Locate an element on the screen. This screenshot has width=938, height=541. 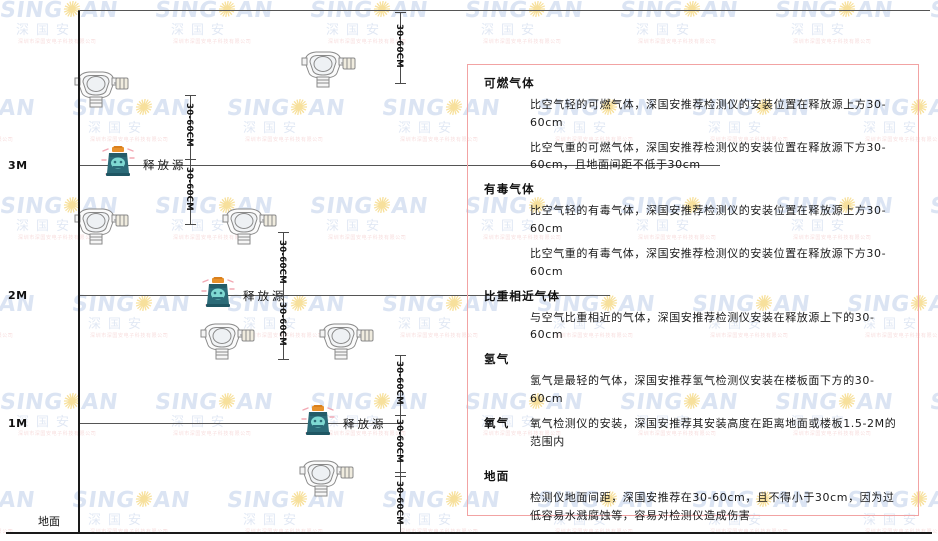
frame-top-edge is located at coordinates (504, 10).